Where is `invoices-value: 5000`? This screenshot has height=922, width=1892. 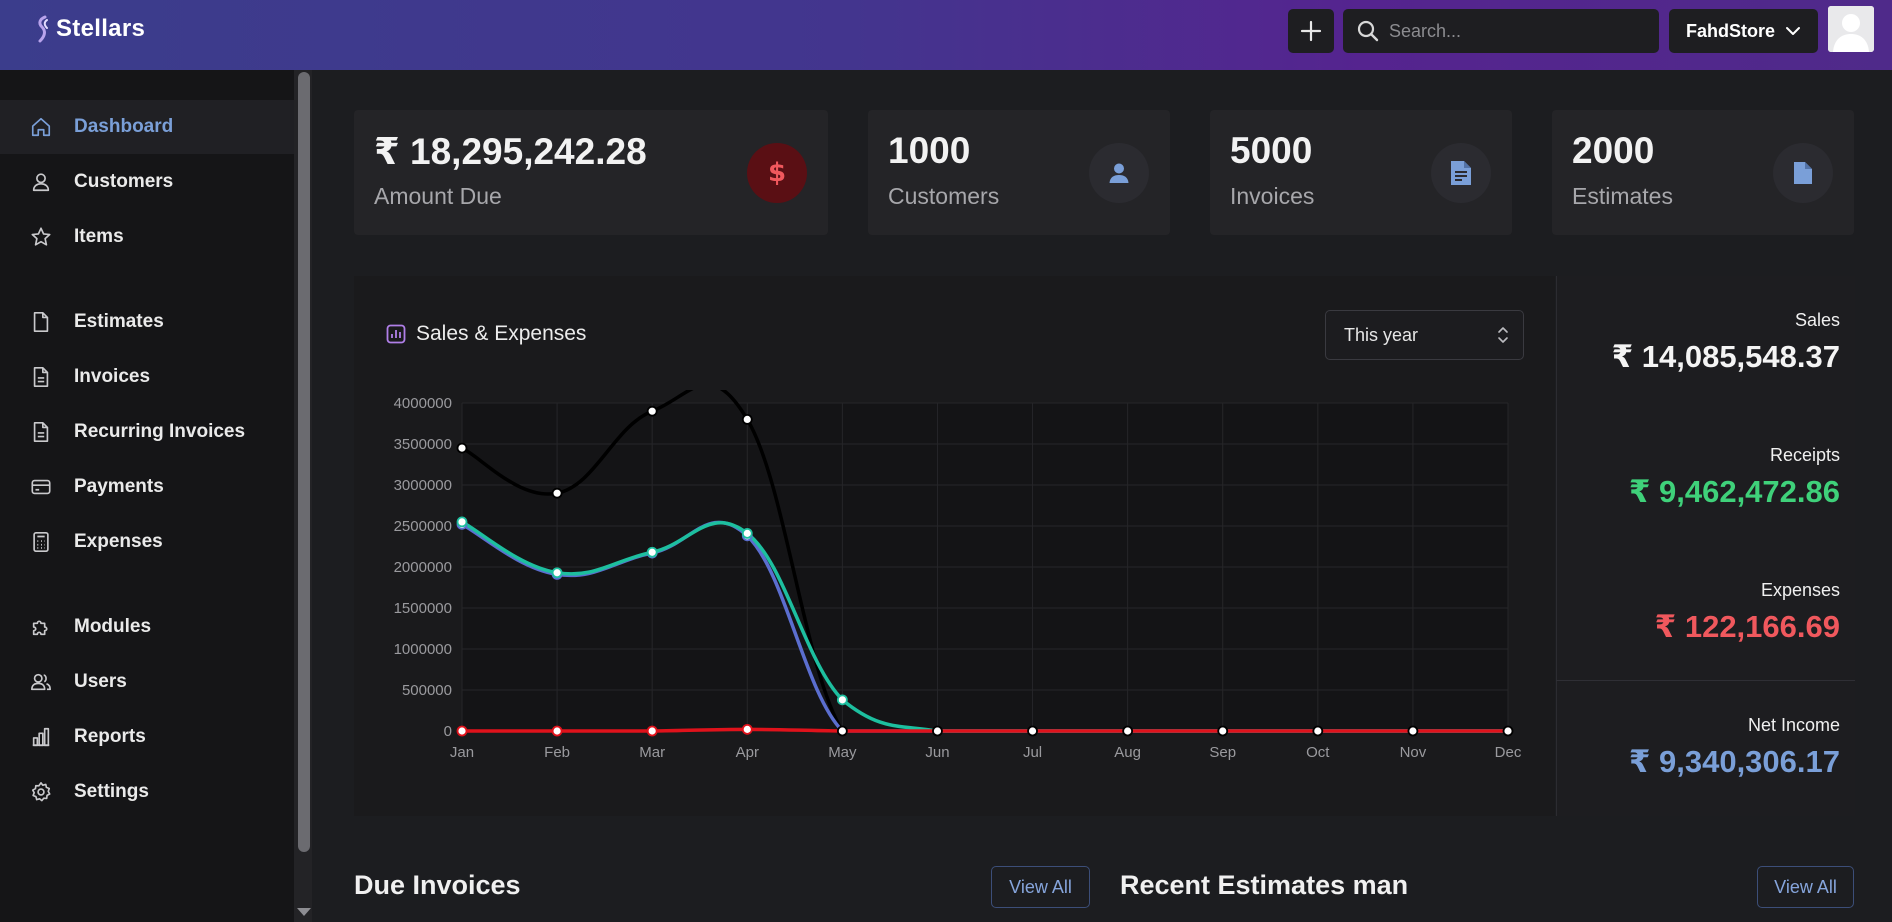
invoices-value: 5000 is located at coordinates (1271, 150).